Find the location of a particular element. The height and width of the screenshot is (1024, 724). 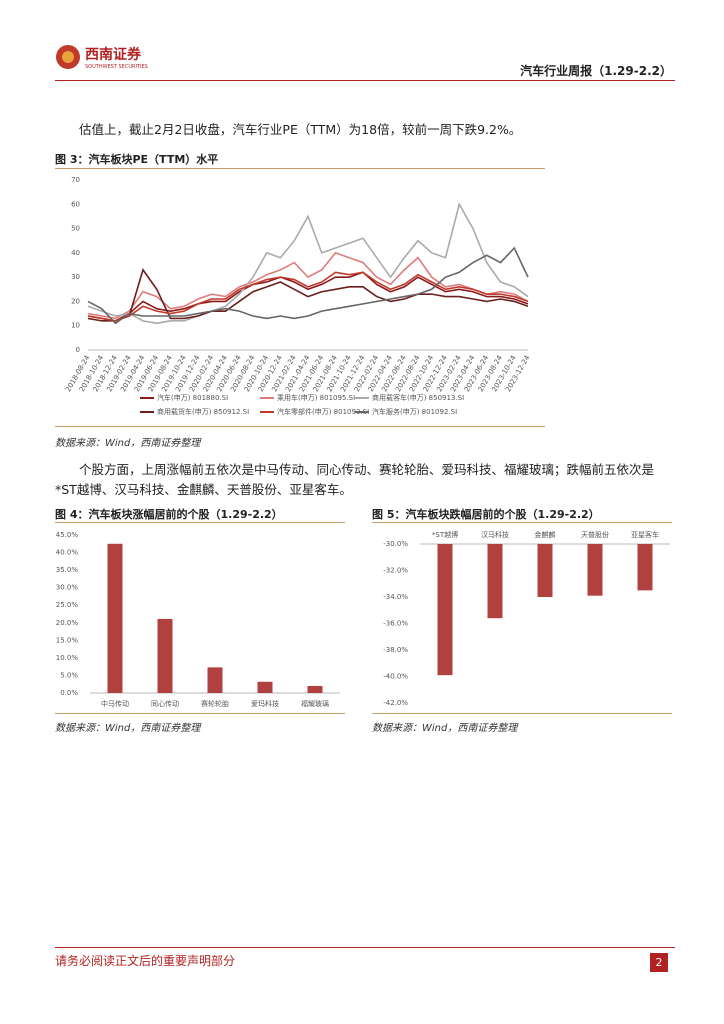

y-tick-label: 0 is located at coordinates (78, 350).